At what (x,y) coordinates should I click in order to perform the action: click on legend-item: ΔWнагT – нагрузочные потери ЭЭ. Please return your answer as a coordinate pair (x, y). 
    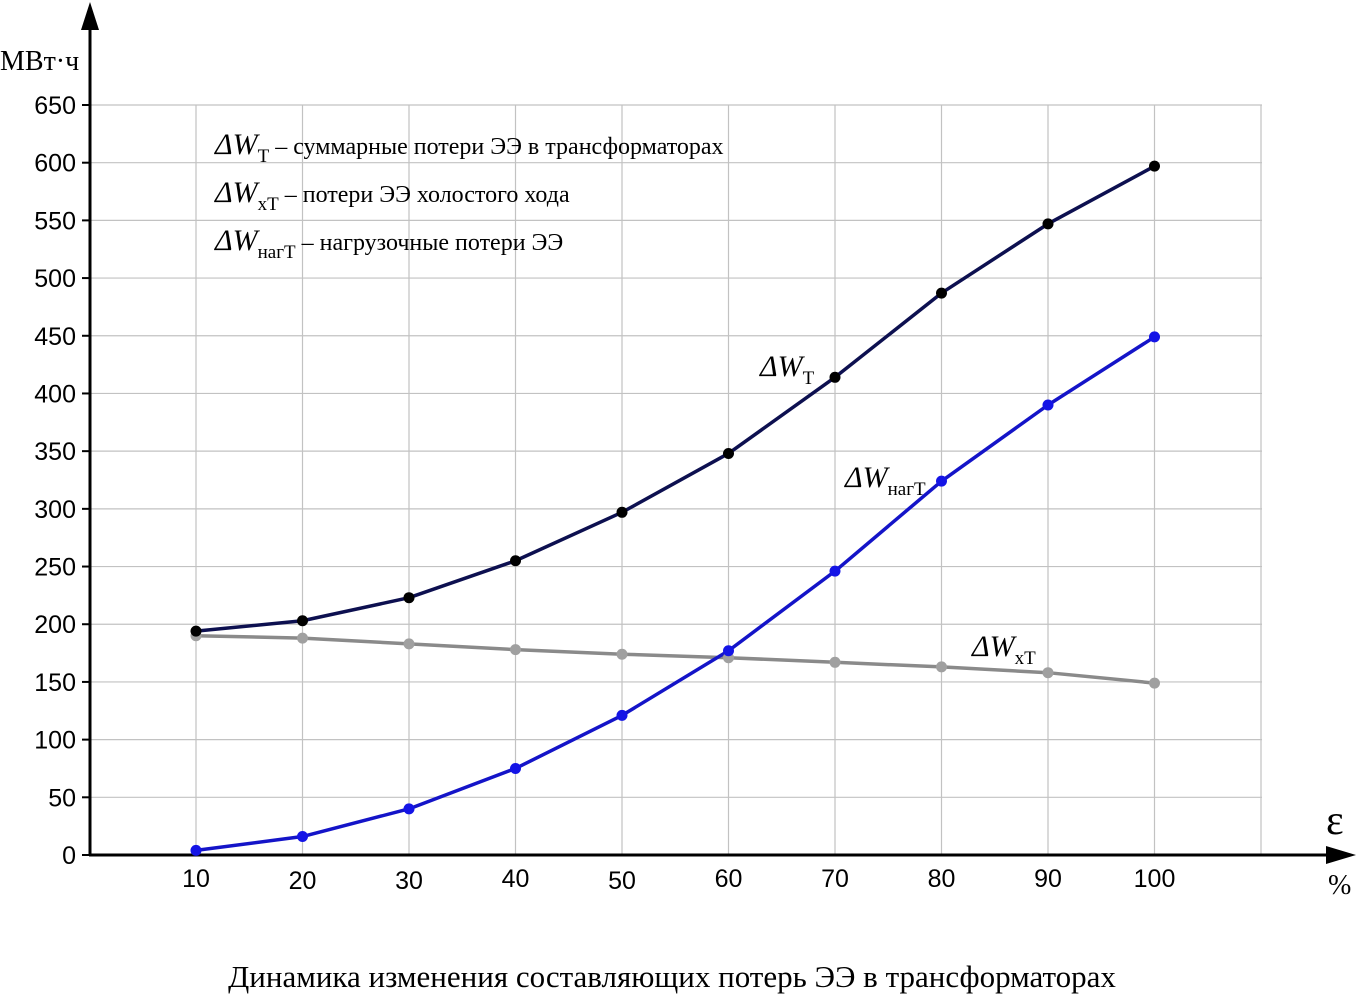
    Looking at the image, I should click on (388, 243).